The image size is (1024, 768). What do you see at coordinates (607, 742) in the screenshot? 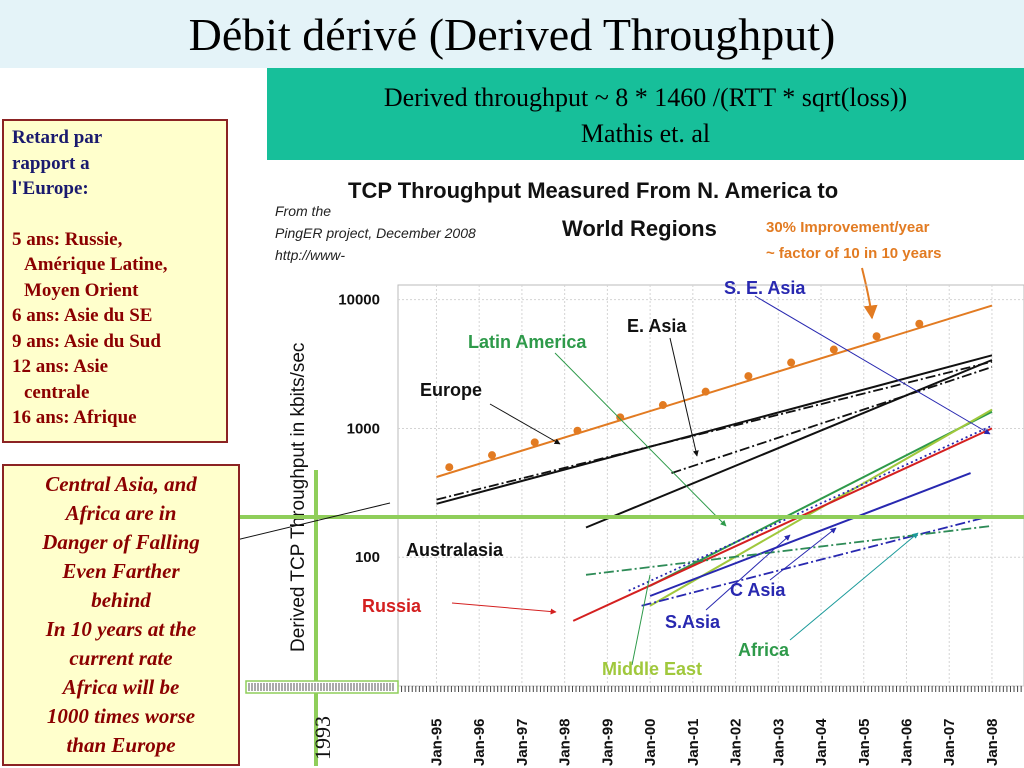
I see `x-tick-label: Jan-99` at bounding box center [607, 742].